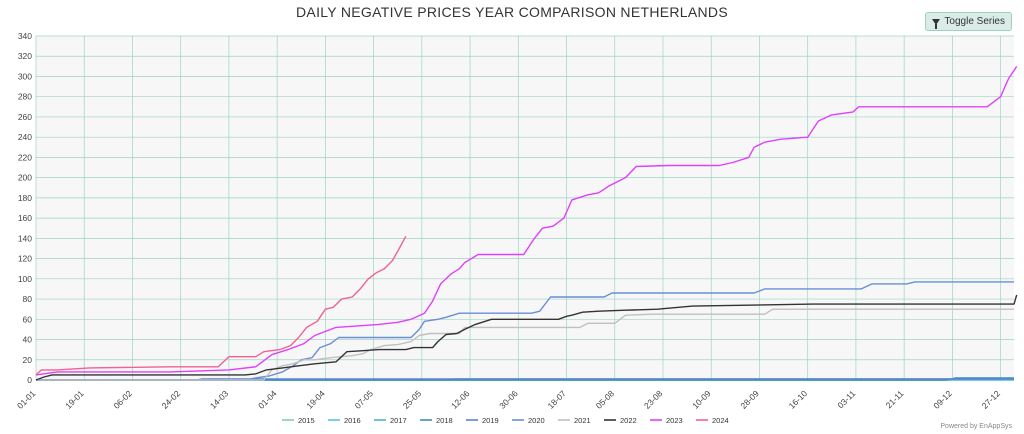 The width and height of the screenshot is (1024, 434). What do you see at coordinates (221, 305) in the screenshot?
I see `series-line-2024` at bounding box center [221, 305].